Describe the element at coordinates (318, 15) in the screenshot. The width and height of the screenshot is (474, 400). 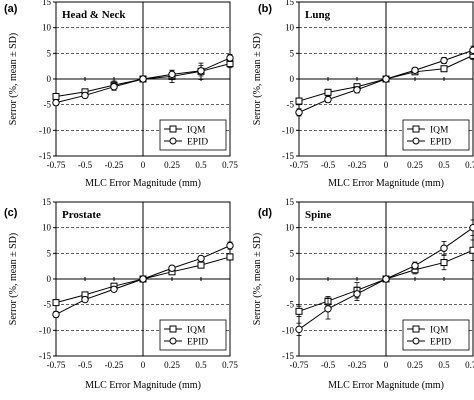
I see `panel-title: Lung` at that location.